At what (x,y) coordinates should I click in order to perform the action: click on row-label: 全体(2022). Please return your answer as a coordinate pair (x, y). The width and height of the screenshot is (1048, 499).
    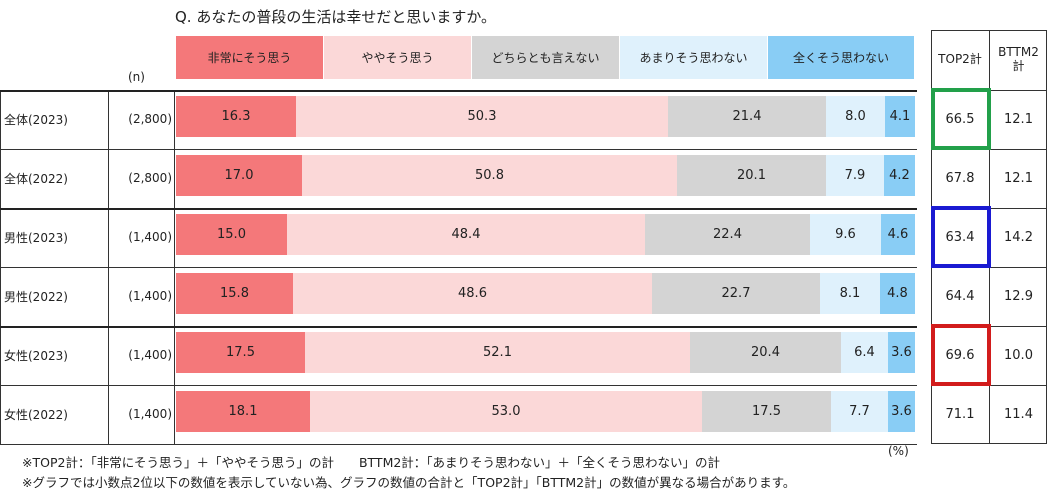
    Looking at the image, I should click on (36, 178).